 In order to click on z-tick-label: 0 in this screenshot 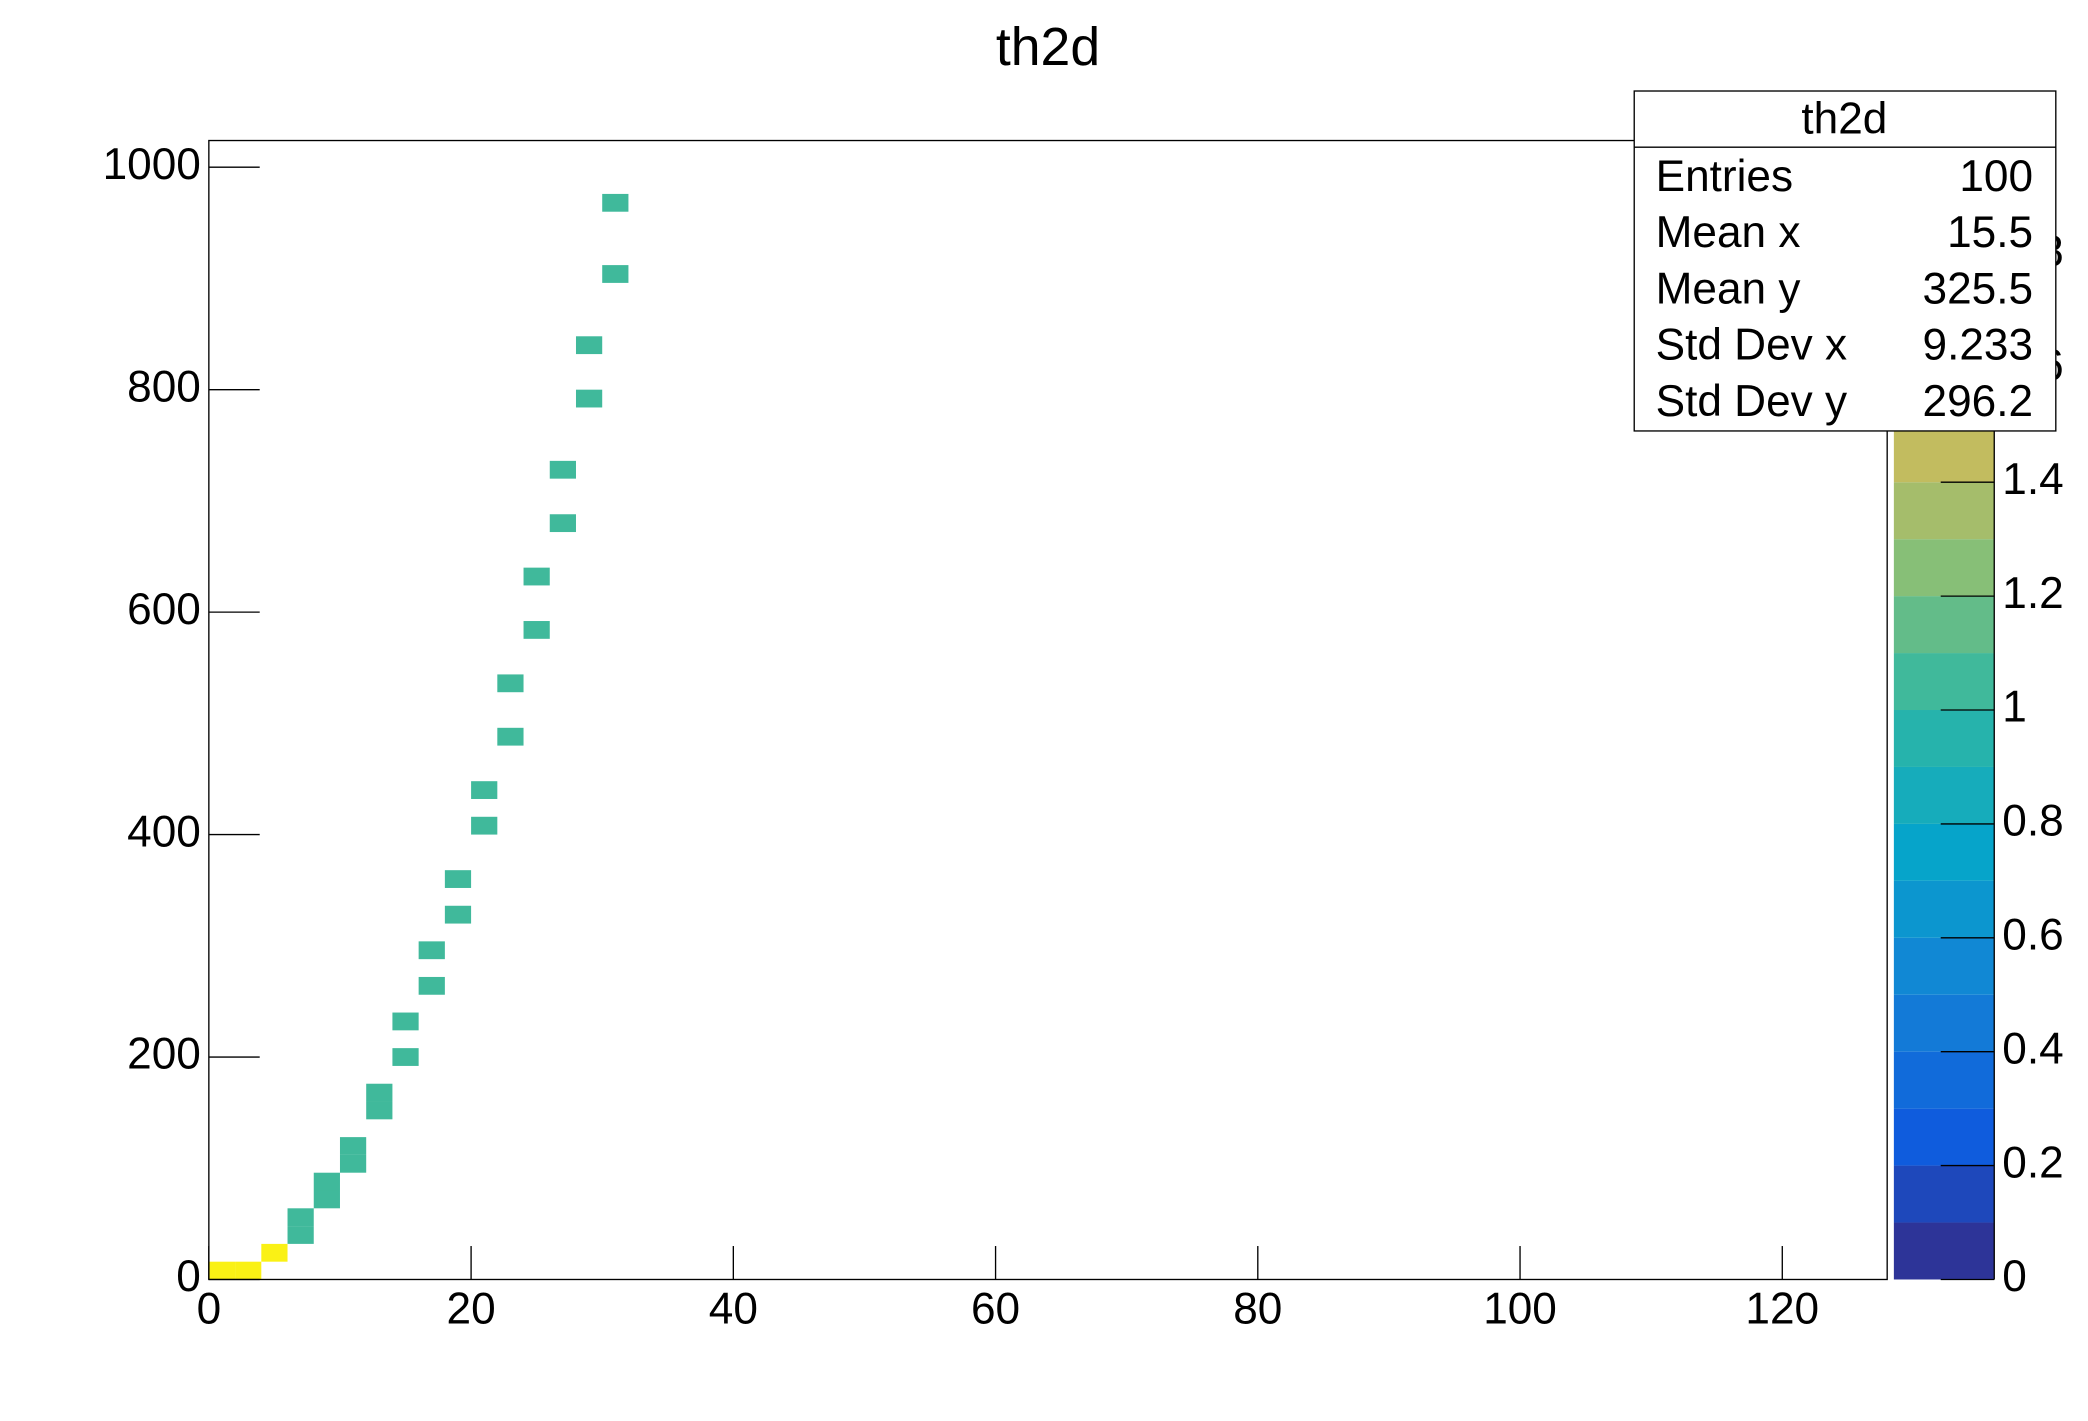, I will do `click(2014, 1276)`.